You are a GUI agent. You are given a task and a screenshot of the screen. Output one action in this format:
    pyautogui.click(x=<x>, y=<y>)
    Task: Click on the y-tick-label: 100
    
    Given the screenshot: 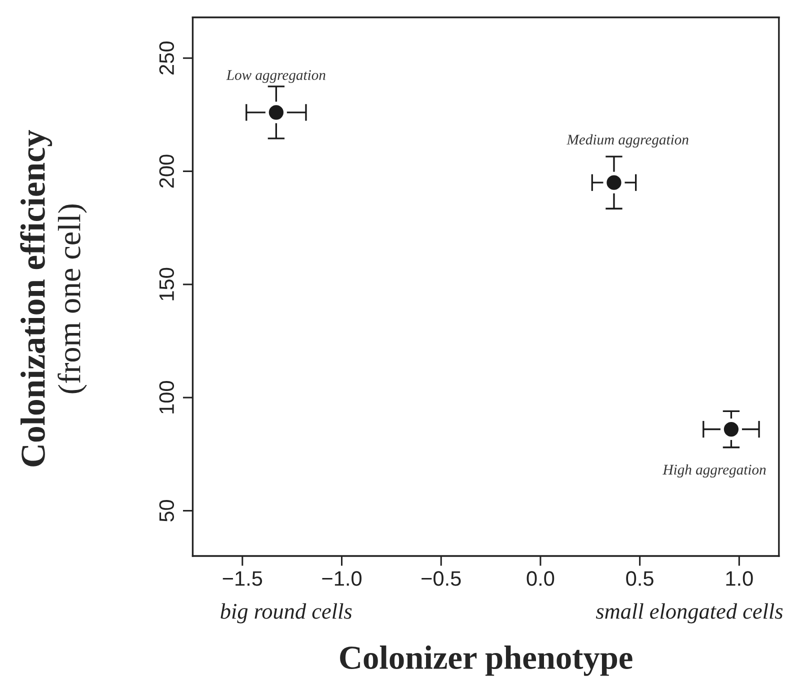 What is the action you would take?
    pyautogui.click(x=166, y=397)
    